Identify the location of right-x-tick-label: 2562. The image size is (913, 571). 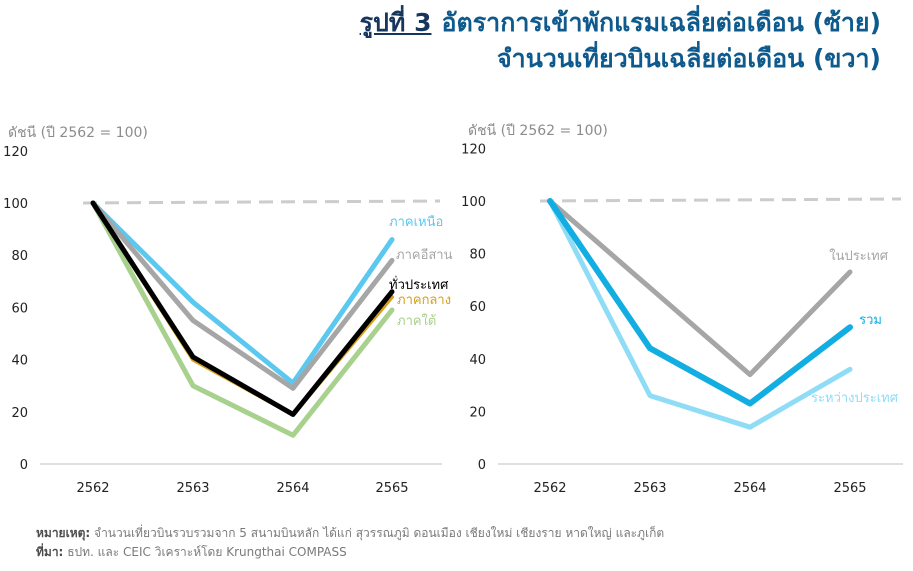
(549, 488).